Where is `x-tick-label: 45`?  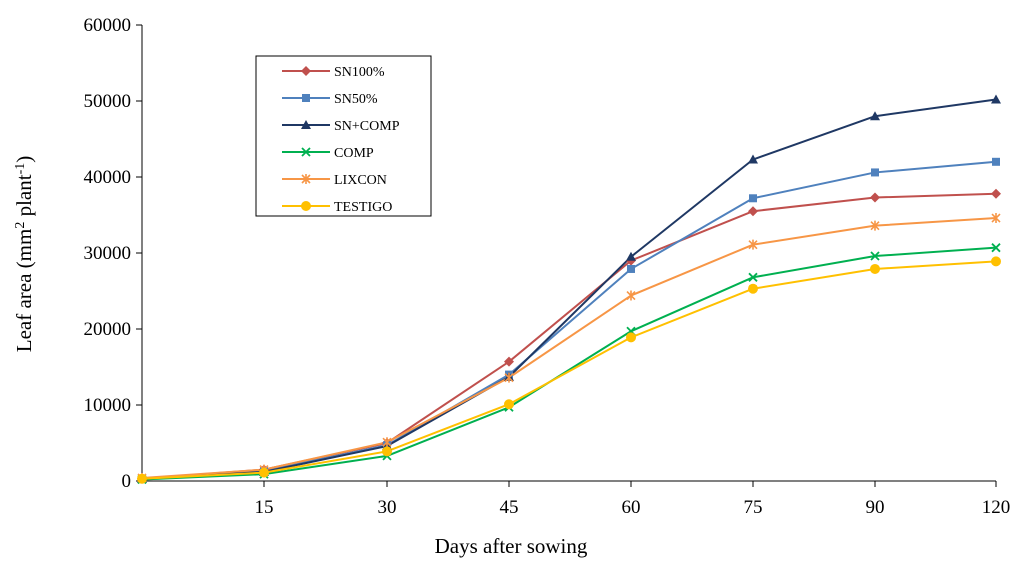 x-tick-label: 45 is located at coordinates (509, 507).